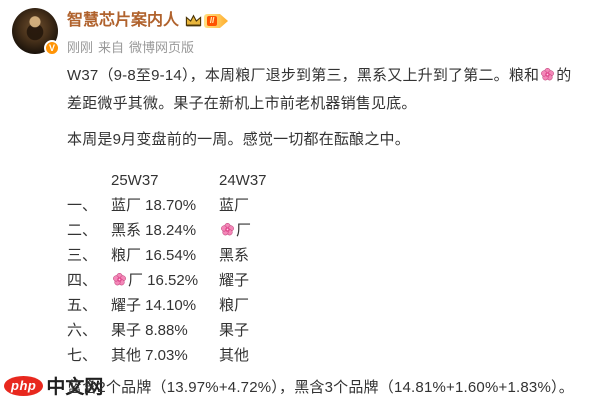 The width and height of the screenshot is (600, 404). Describe the element at coordinates (243, 180) in the screenshot. I see `header-24w37: 24W37` at that location.